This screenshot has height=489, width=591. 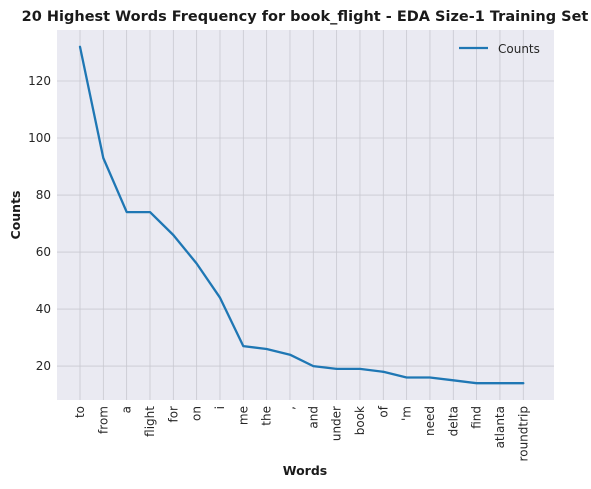 I want to click on x-tick-label: the, so click(x=267, y=416).